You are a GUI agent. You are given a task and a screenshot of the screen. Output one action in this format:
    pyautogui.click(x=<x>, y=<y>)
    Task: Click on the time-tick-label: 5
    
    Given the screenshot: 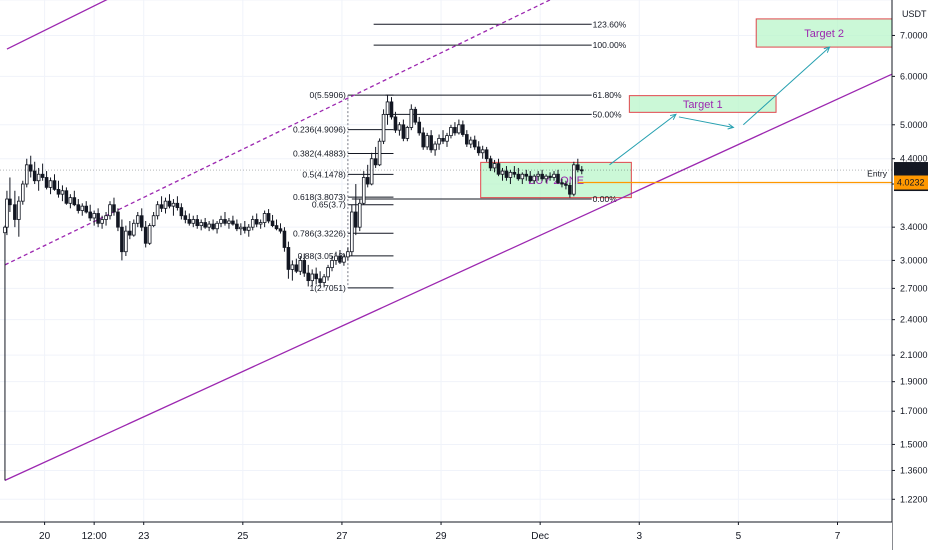 What is the action you would take?
    pyautogui.click(x=739, y=536)
    